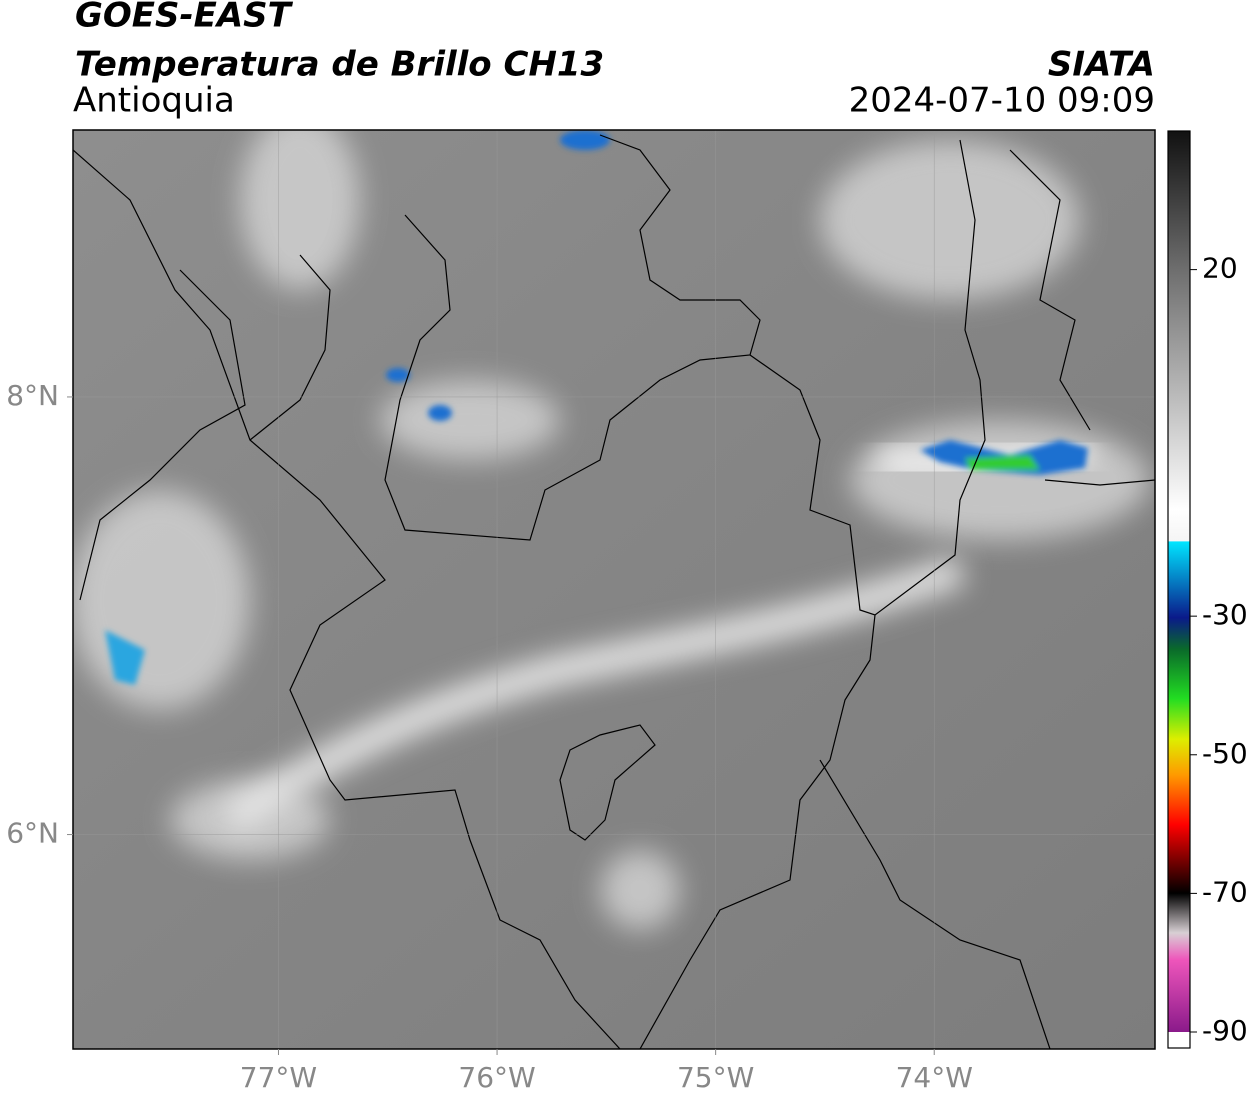 Image resolution: width=1252 pixels, height=1099 pixels. Describe the element at coordinates (1225, 891) in the screenshot. I see `colorbar-tick-label: -70` at that location.